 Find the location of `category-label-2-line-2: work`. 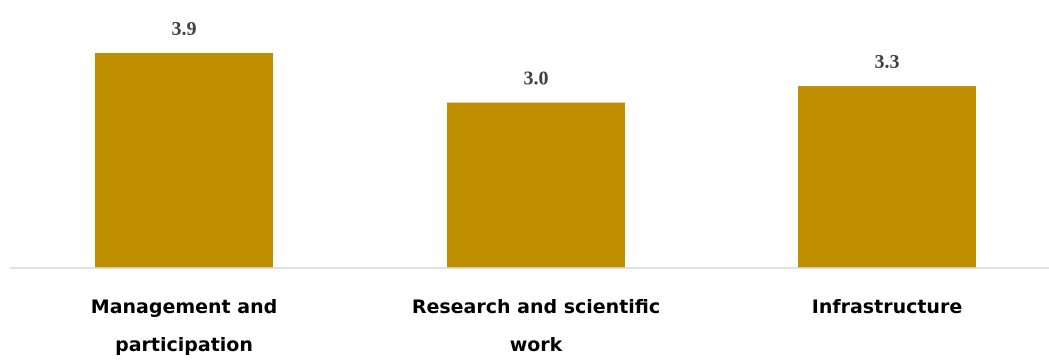

category-label-2-line-2: work is located at coordinates (536, 345).